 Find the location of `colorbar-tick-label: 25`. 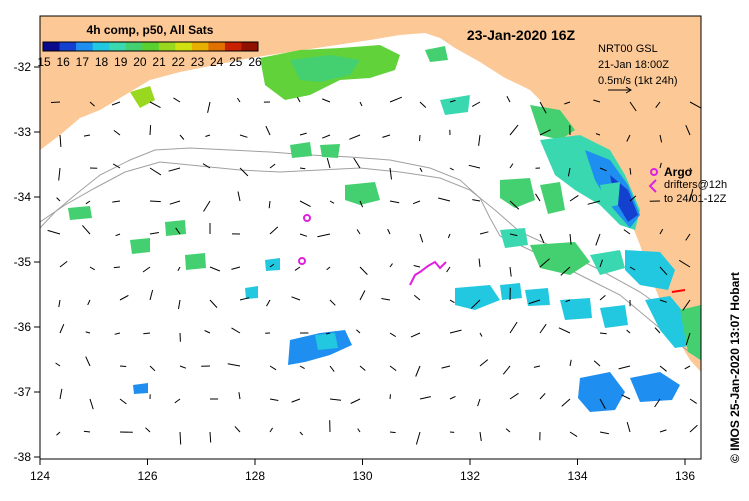

colorbar-tick-label: 25 is located at coordinates (236, 62).